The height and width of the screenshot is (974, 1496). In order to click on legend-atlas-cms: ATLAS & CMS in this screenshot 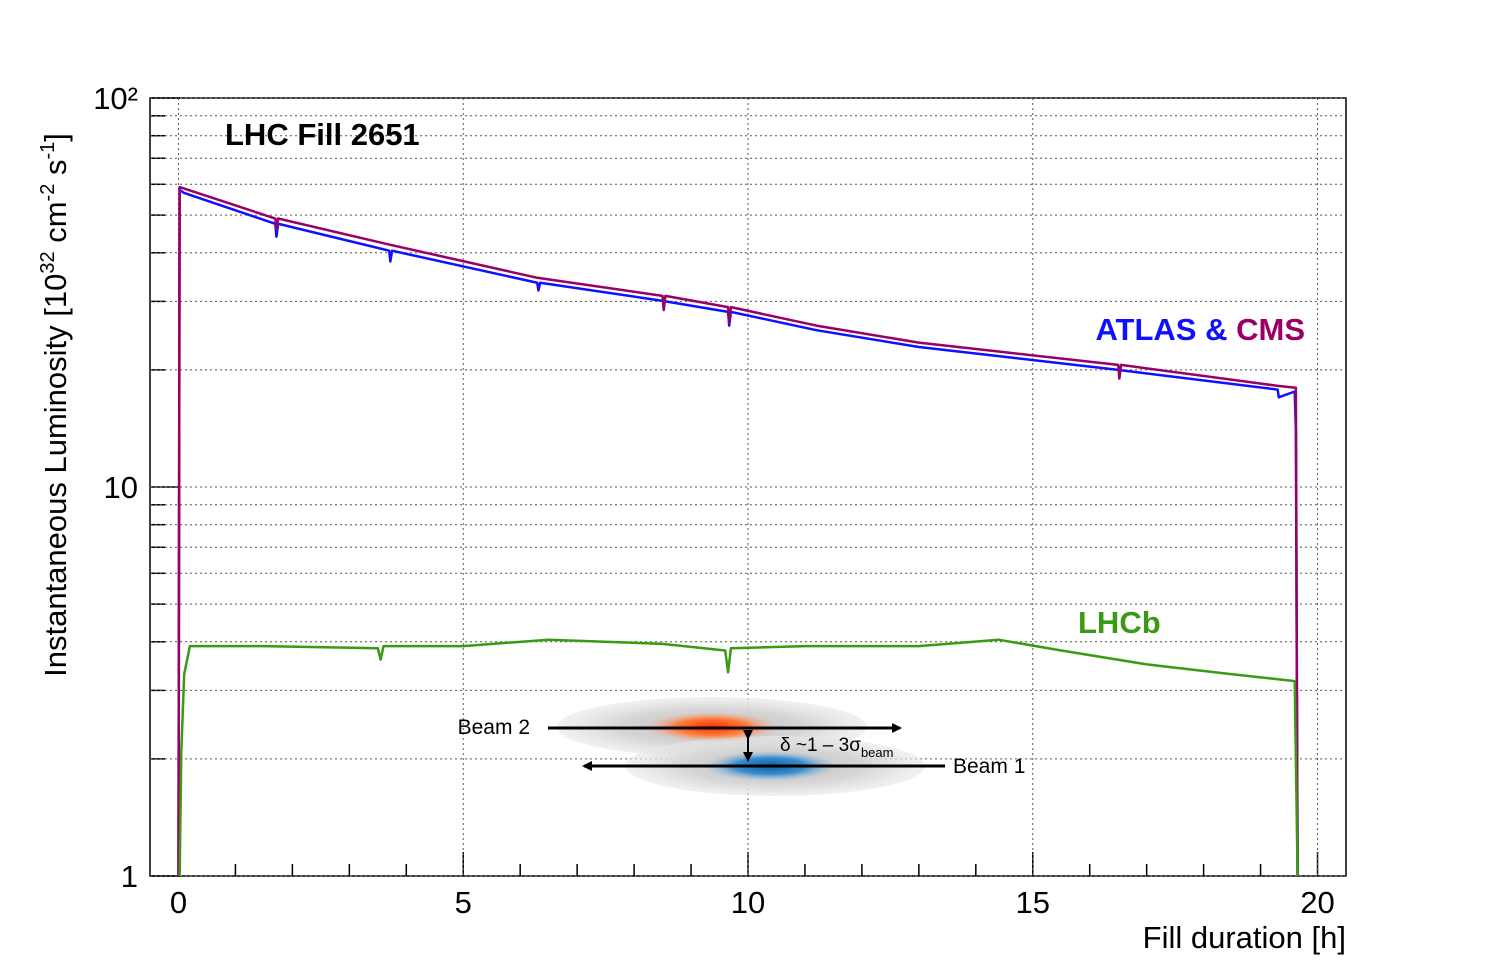, I will do `click(1200, 329)`.